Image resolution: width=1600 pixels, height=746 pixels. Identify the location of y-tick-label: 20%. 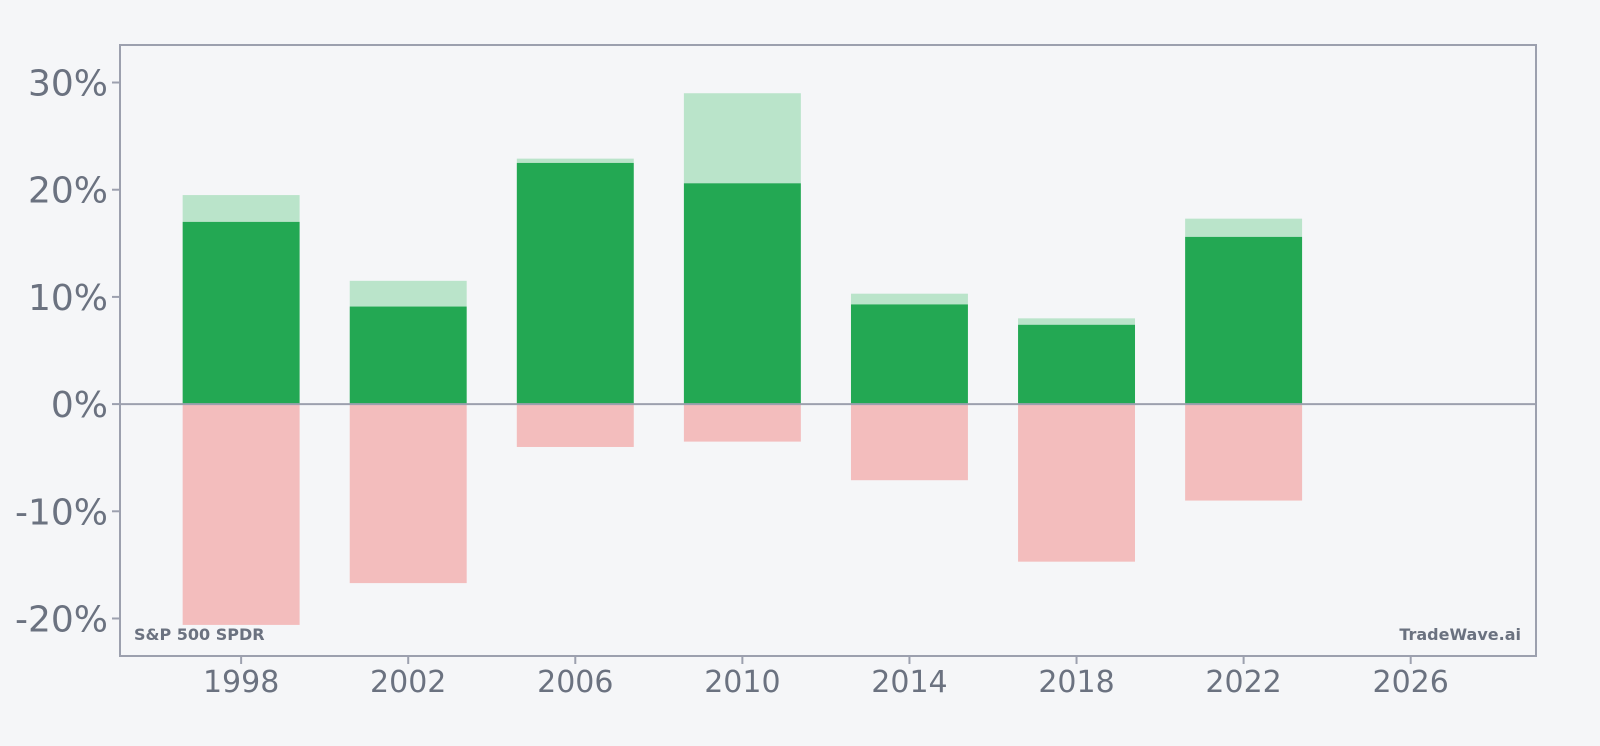
(68, 191).